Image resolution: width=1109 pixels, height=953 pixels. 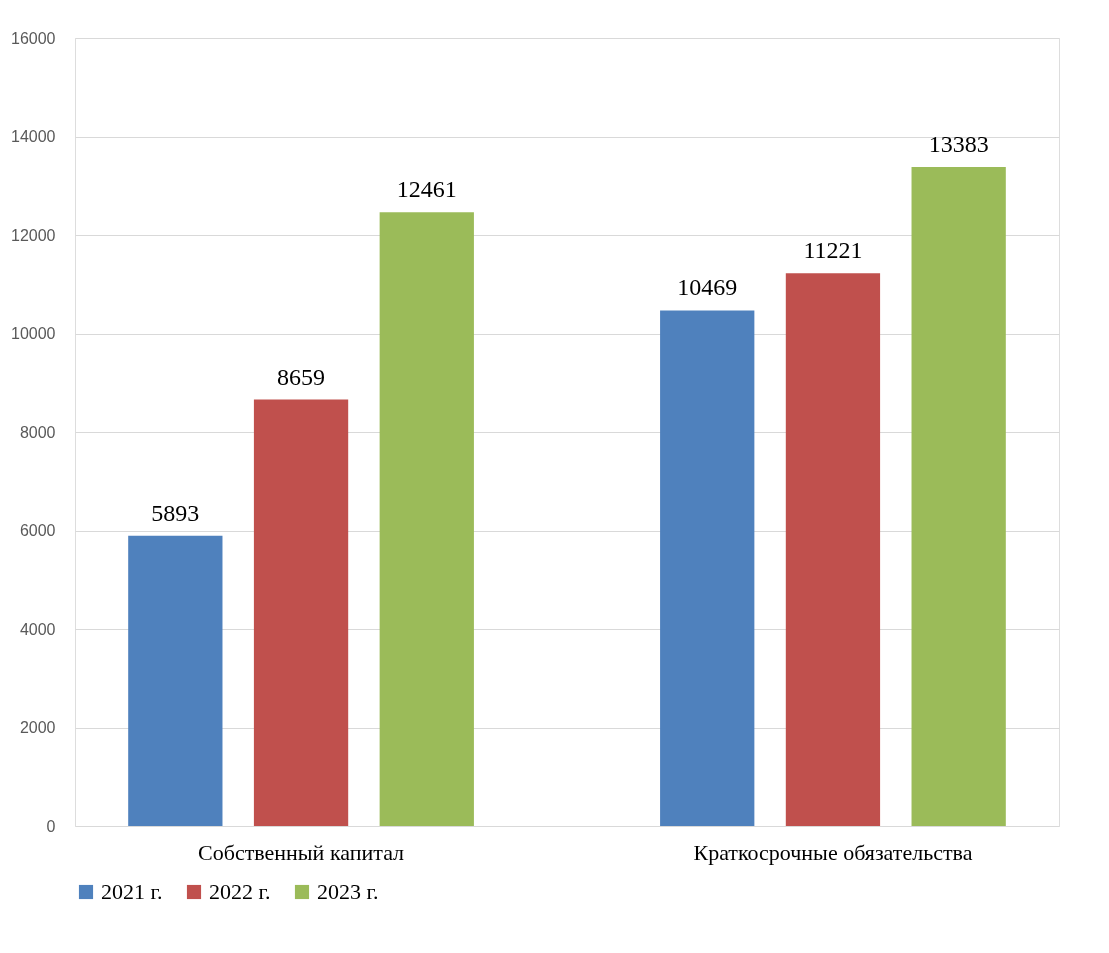 I want to click on legend-label: 2023 г., so click(x=348, y=891).